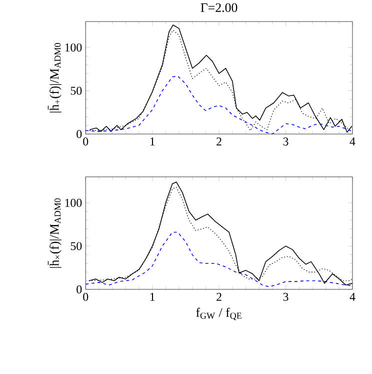  I want to click on y-axis-title: |h̄$_{+}$(f)|/M$_{ADM0}$, so click(55, 77).